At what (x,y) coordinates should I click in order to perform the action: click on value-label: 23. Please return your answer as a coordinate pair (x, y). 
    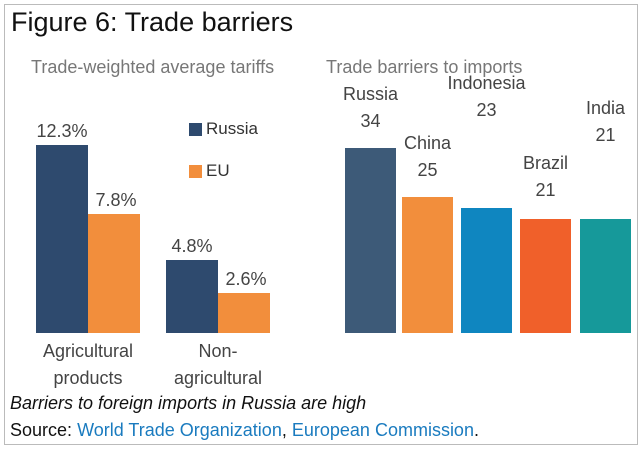
    Looking at the image, I should click on (486, 109).